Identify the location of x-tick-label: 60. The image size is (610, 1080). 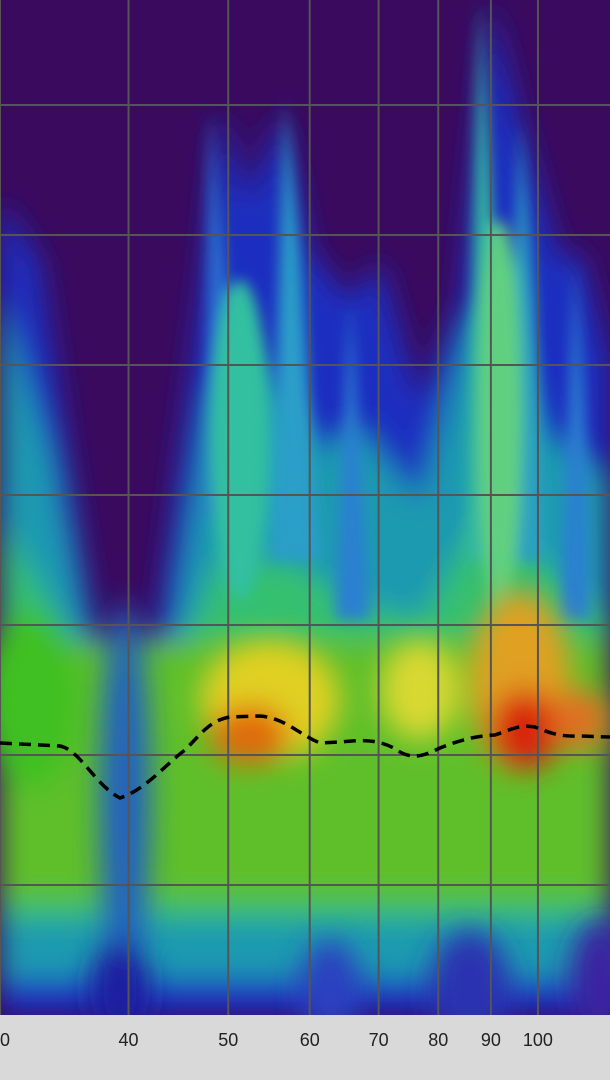
(310, 1040).